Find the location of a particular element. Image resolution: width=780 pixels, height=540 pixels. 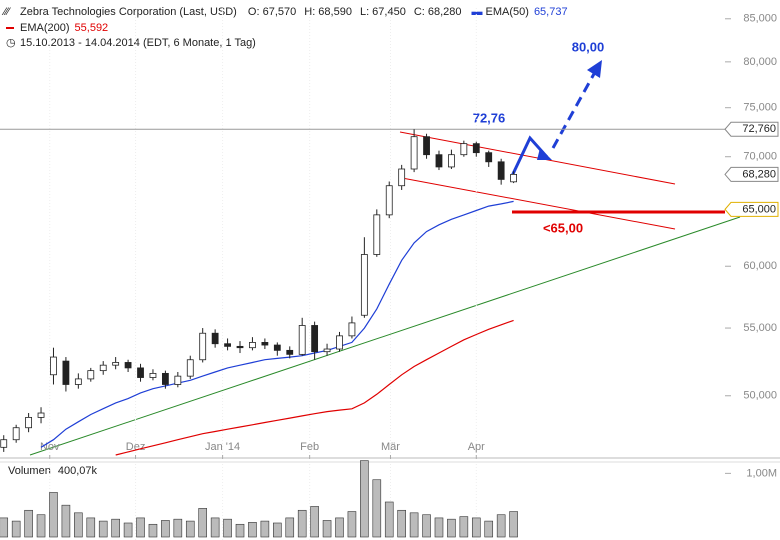

annotation: <65,00 is located at coordinates (563, 227).